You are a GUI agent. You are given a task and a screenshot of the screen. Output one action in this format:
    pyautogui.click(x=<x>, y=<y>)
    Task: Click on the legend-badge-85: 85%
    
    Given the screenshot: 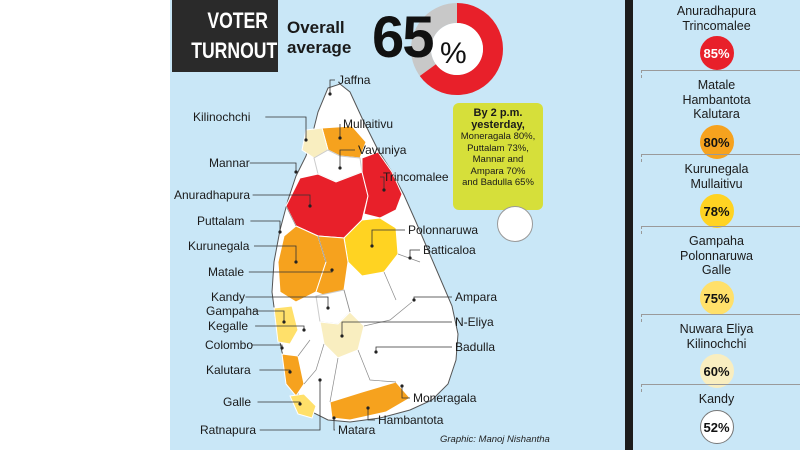 What is the action you would take?
    pyautogui.click(x=716, y=53)
    